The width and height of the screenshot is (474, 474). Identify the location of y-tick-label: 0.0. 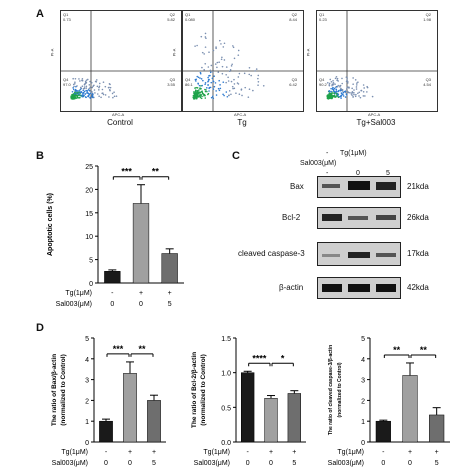
(226, 443).